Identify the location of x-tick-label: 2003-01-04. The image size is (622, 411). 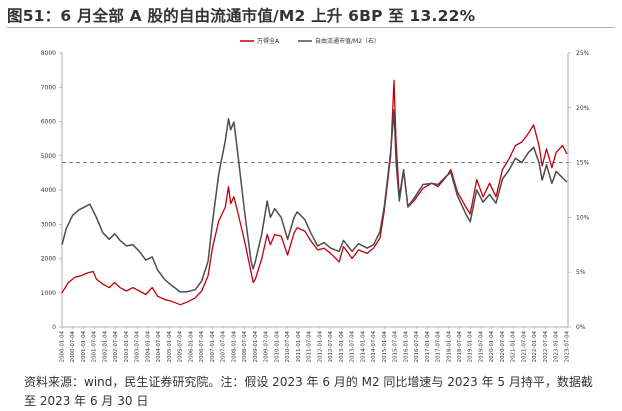
(127, 346).